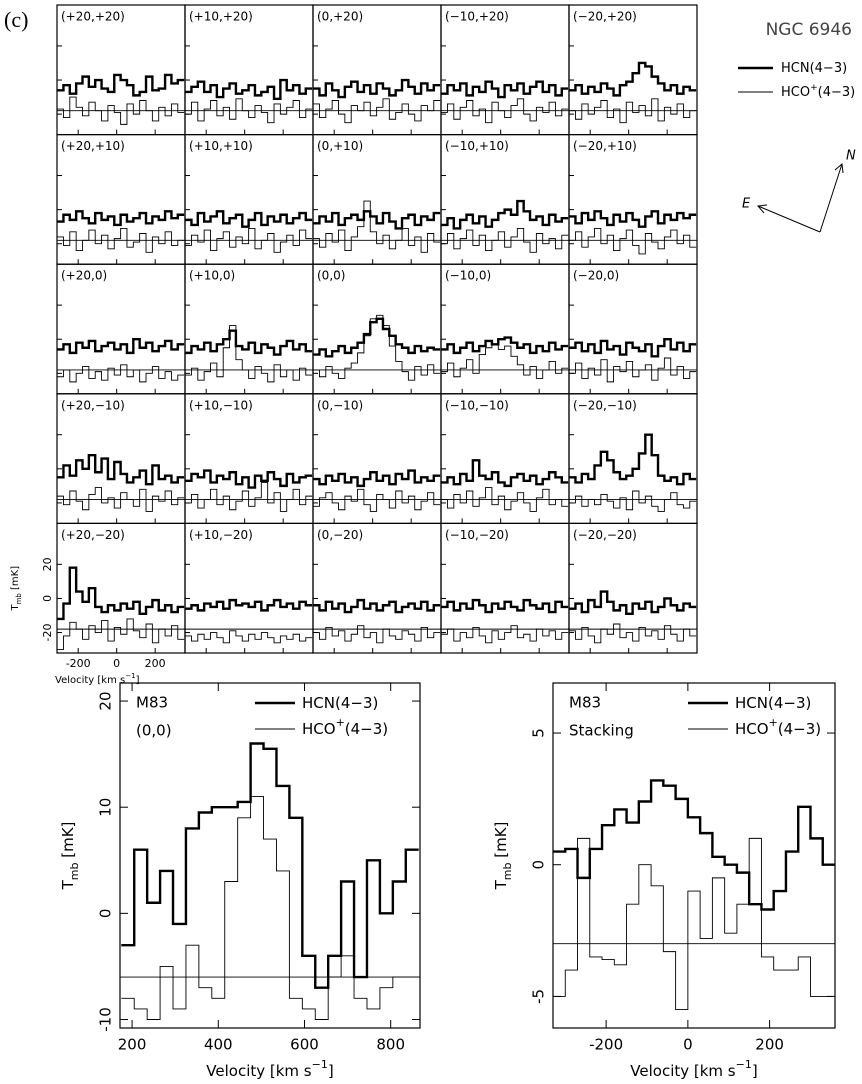 This screenshot has height=1084, width=862. What do you see at coordinates (304, 1045) in the screenshot?
I see `x-tick-label: 600` at bounding box center [304, 1045].